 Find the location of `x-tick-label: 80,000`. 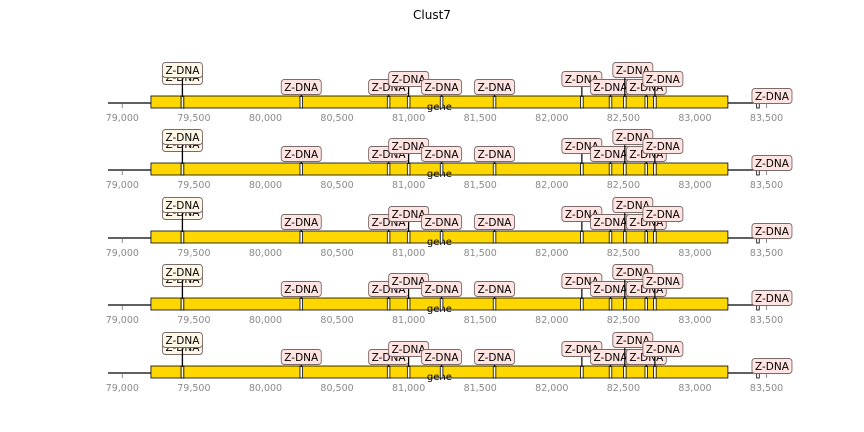

x-tick-label: 80,000 is located at coordinates (265, 320).